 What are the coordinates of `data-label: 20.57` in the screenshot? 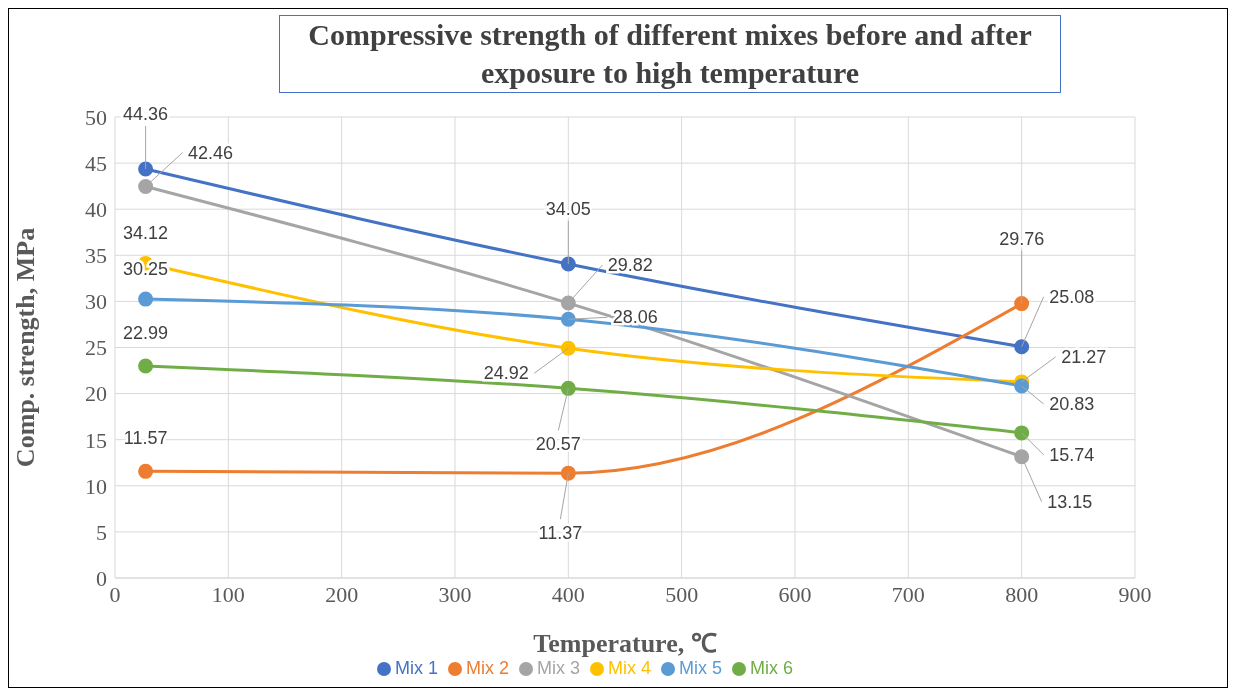 It's located at (558, 444).